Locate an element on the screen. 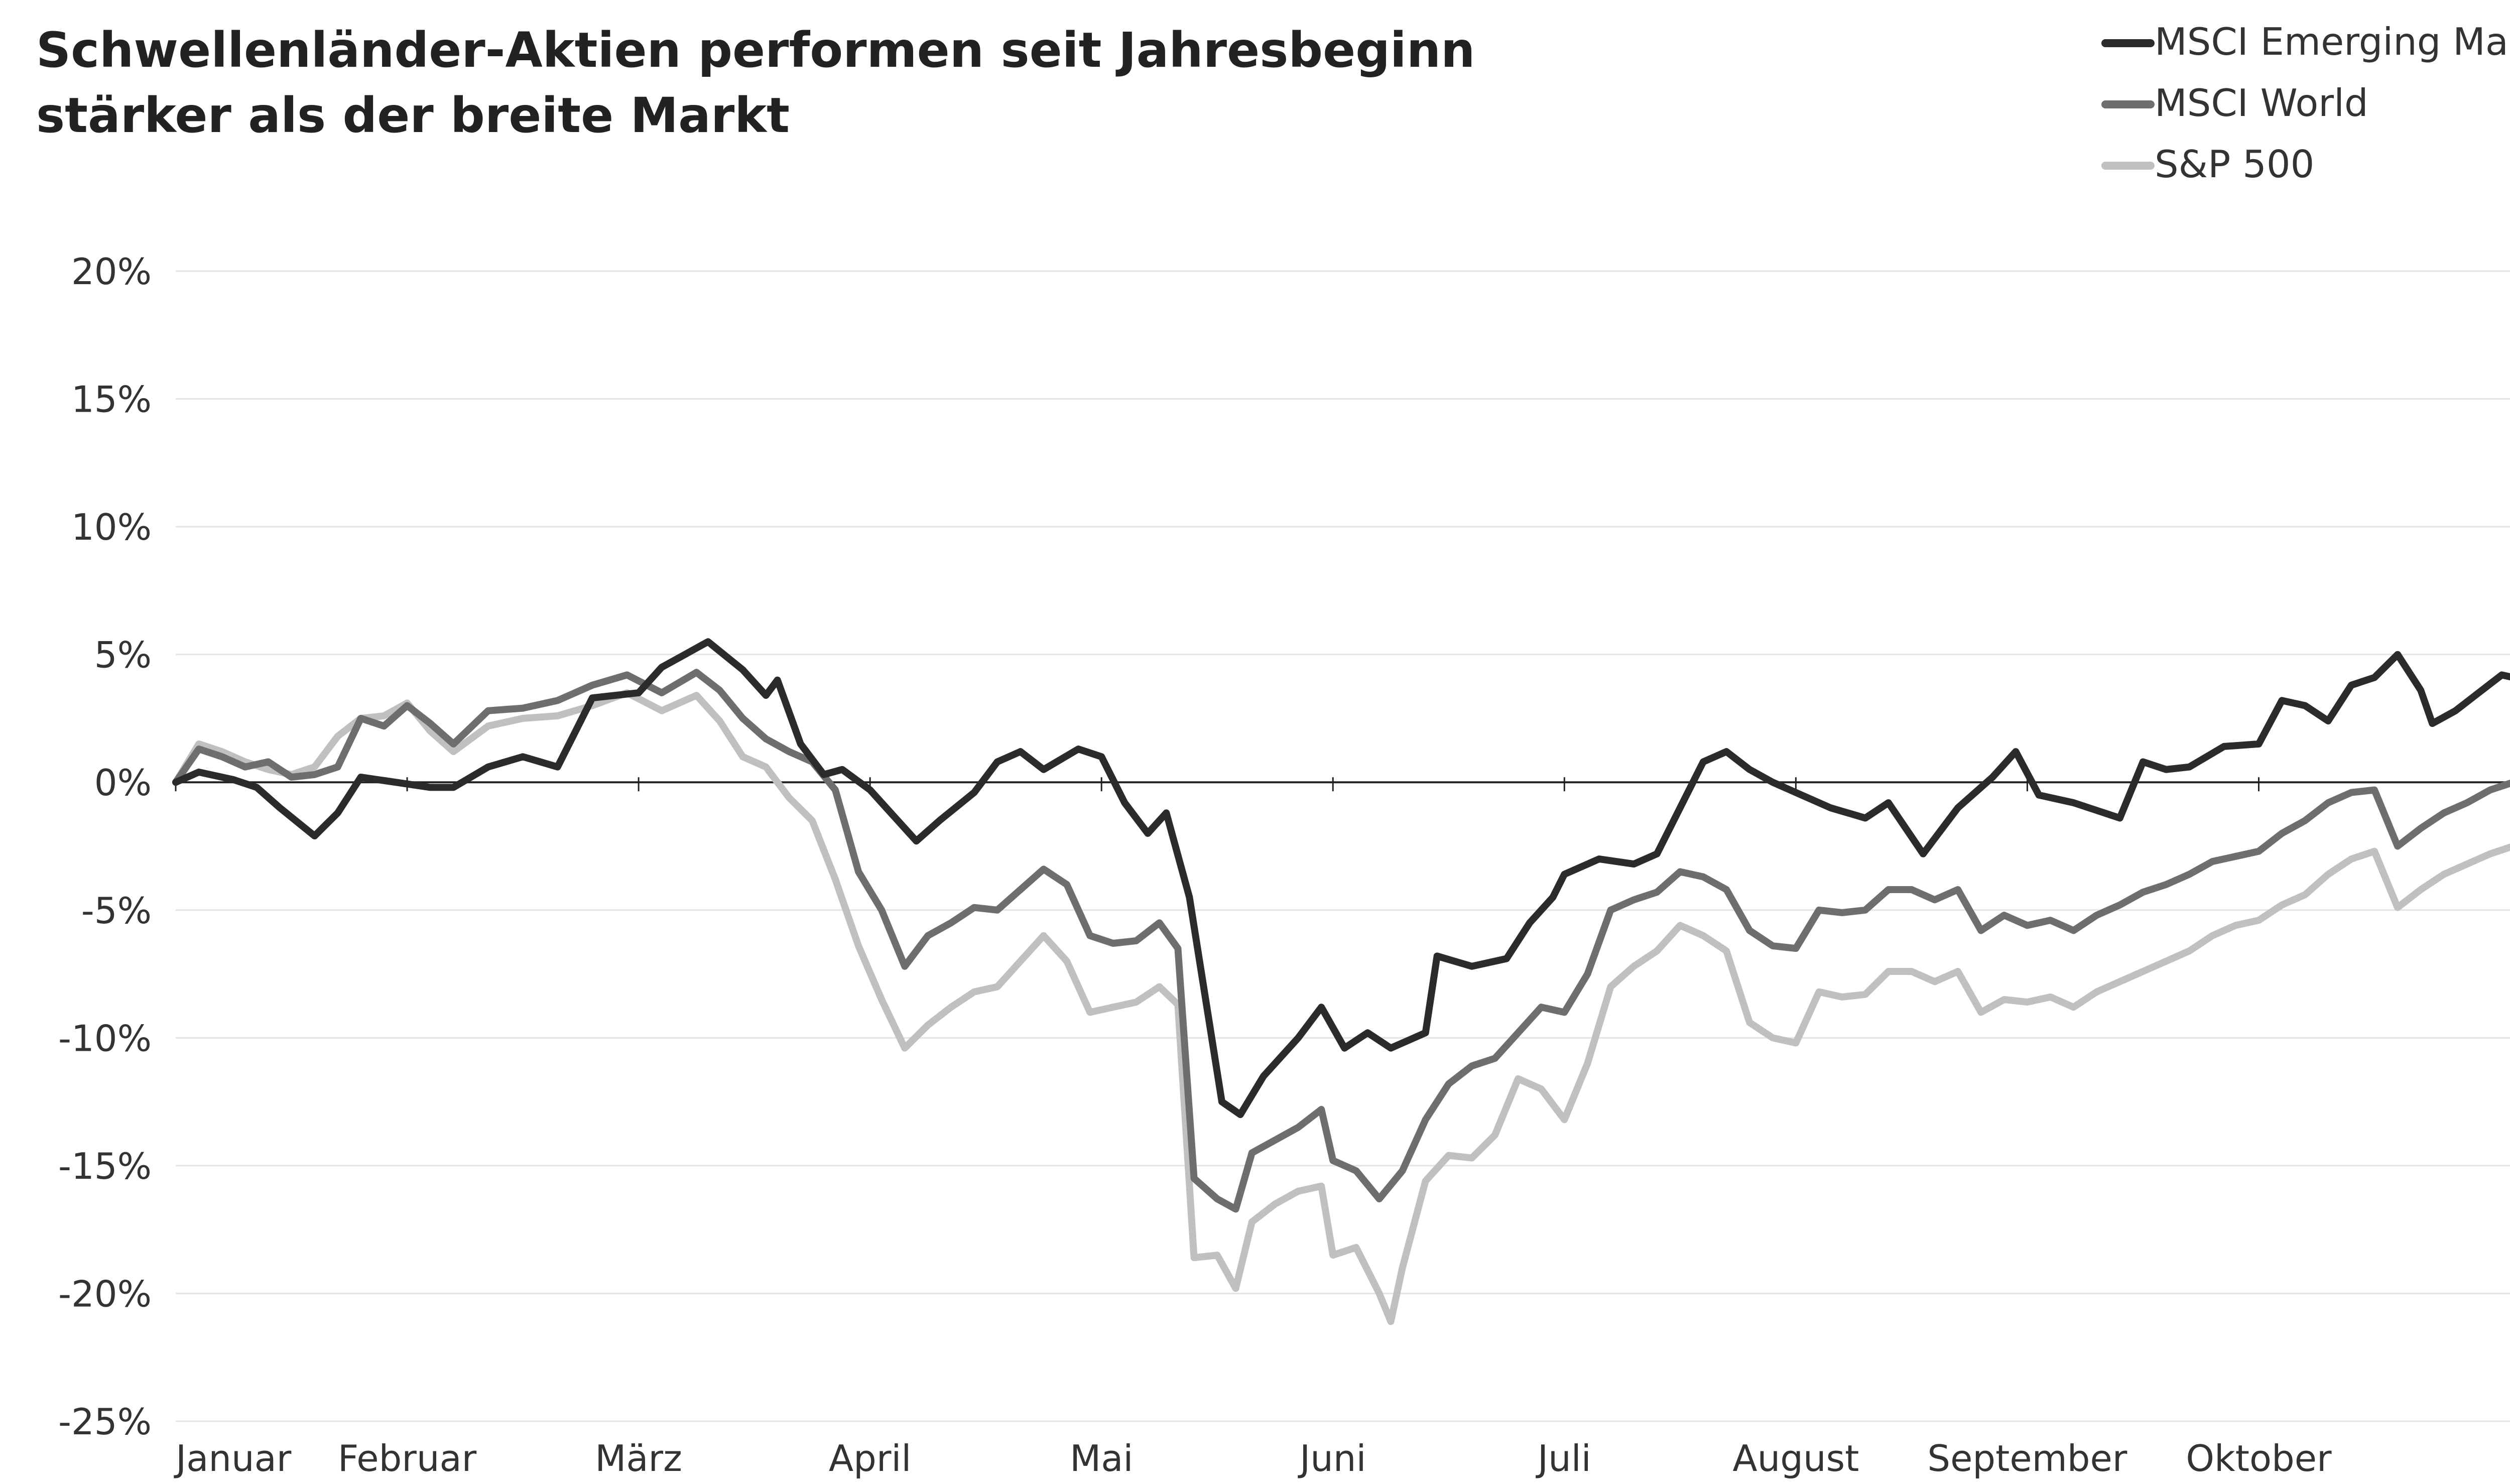 The width and height of the screenshot is (2510, 1484). y-tick-label: 20% is located at coordinates (111, 272).